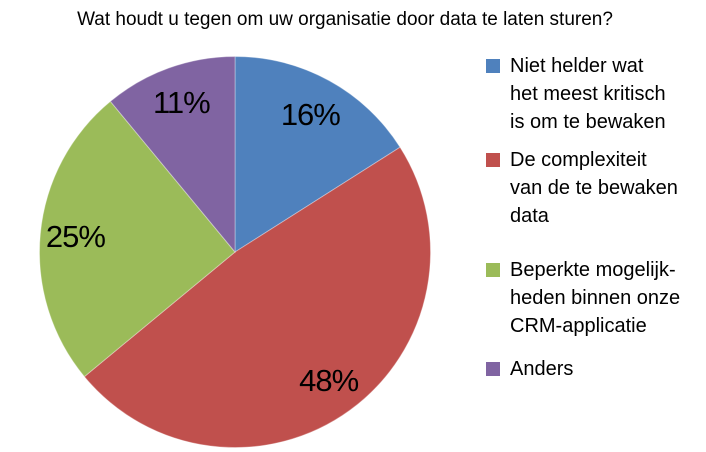 The height and width of the screenshot is (452, 706). What do you see at coordinates (578, 160) in the screenshot?
I see `legend-item-label: De complexiteit` at bounding box center [578, 160].